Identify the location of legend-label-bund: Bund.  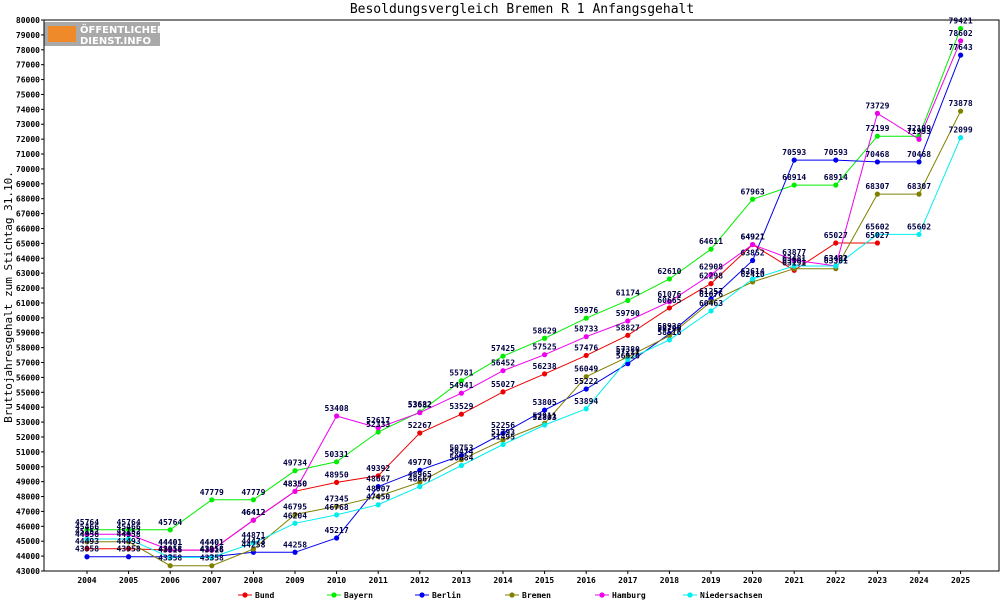
(264, 595).